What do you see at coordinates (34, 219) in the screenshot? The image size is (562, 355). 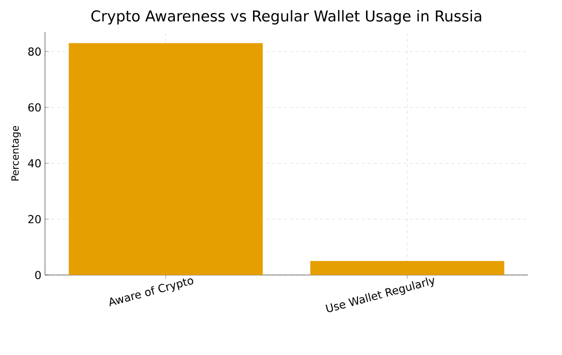 I see `y-tick-label: 20` at bounding box center [34, 219].